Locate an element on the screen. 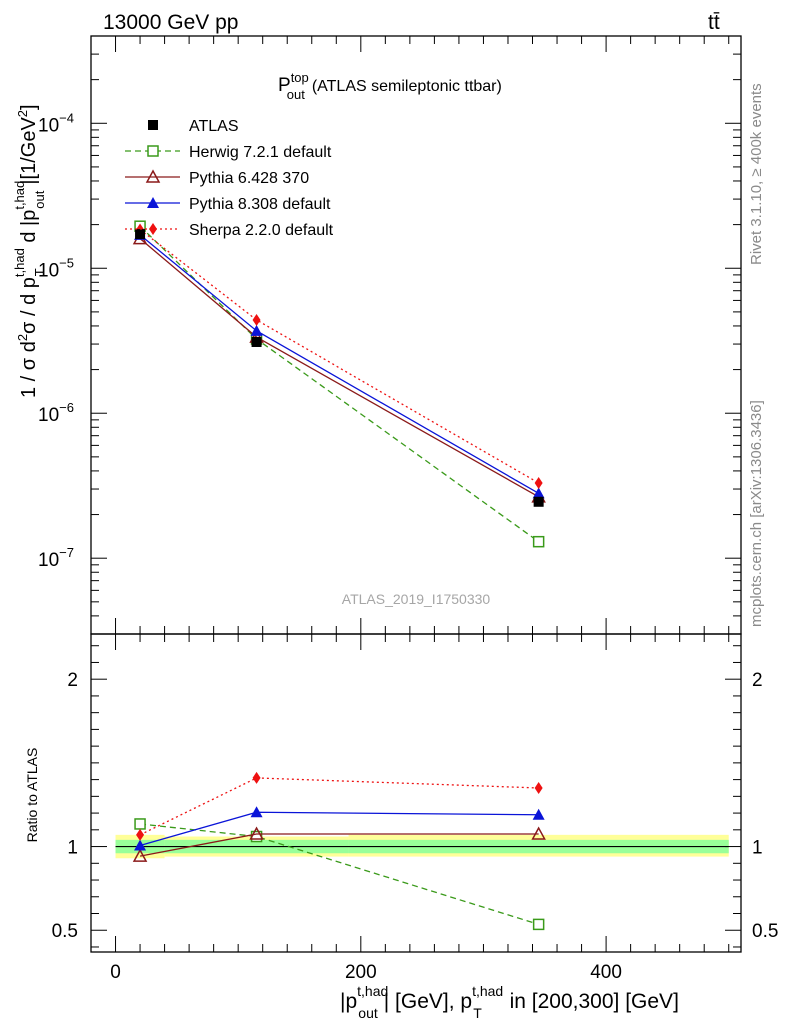 This screenshot has width=786, height=1024. series-line-pythia-8-308-default is located at coordinates (339, 364).